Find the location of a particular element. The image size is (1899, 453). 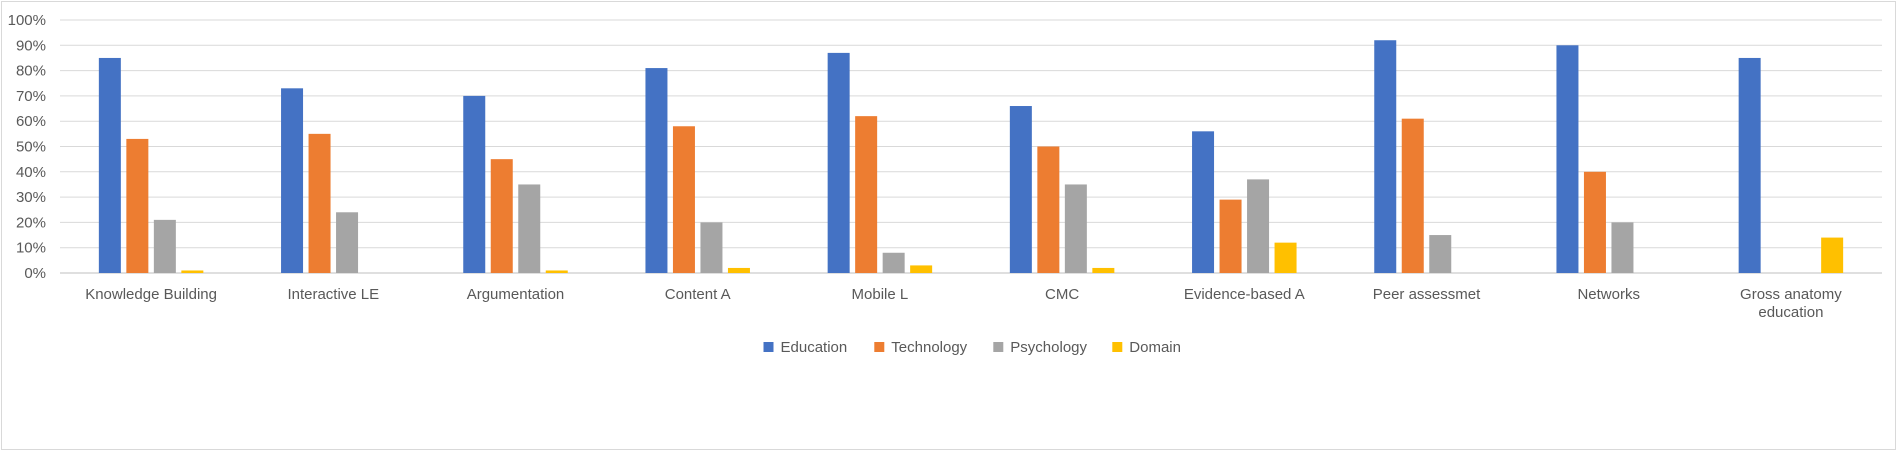

y-tick-label: 0% is located at coordinates (35, 273).